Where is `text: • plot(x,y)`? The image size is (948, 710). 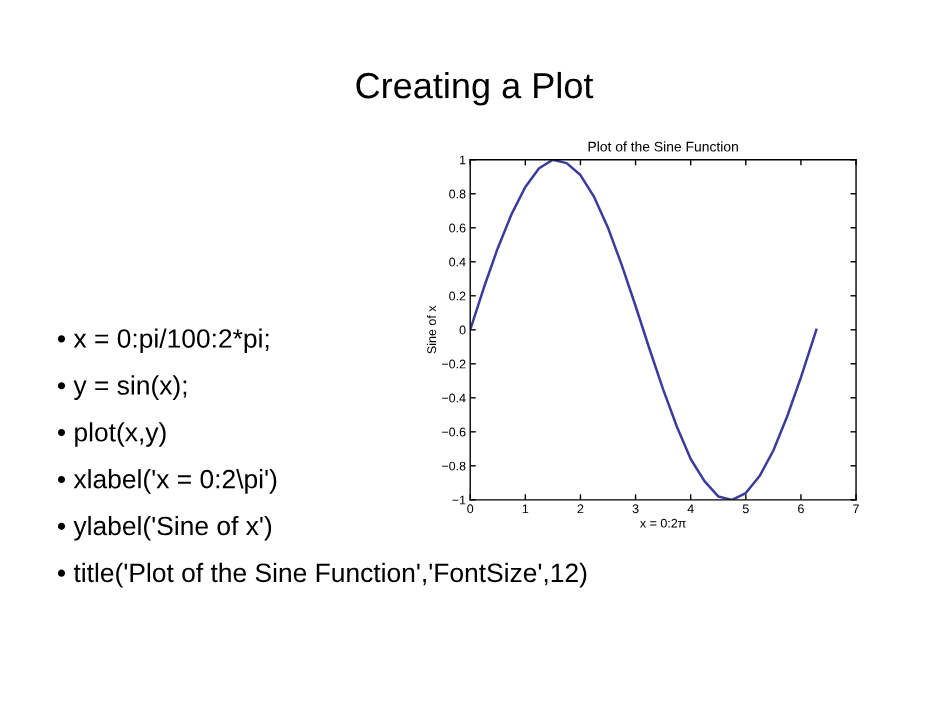 text: • plot(x,y) is located at coordinates (111, 434).